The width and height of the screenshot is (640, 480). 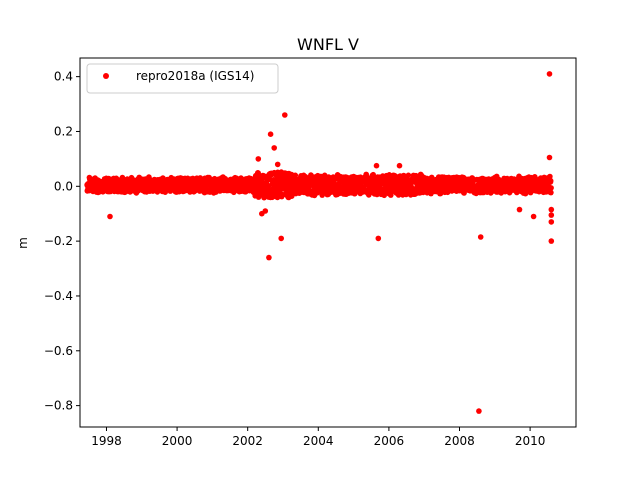 I want to click on y-tick-label: −0.6, so click(x=58, y=351).